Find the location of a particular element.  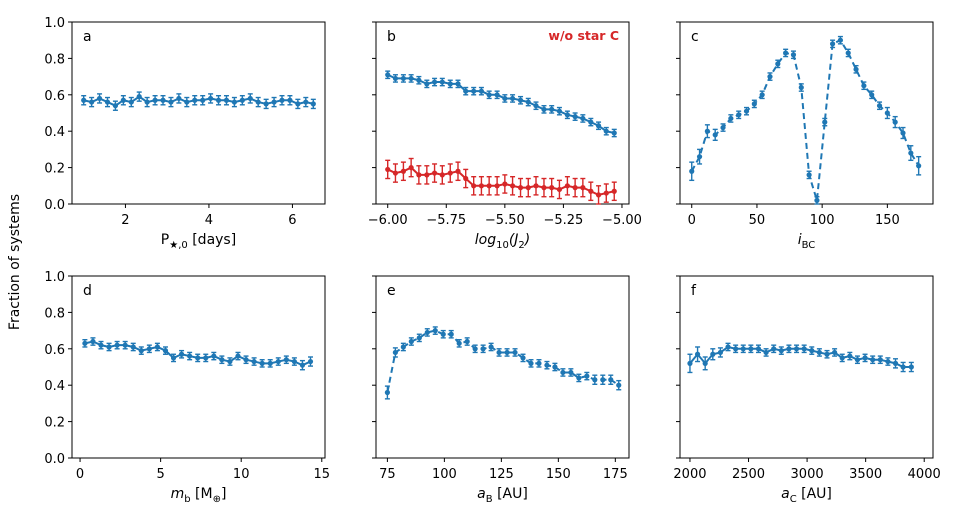

annotation-b: w/o star C is located at coordinates (583, 35).